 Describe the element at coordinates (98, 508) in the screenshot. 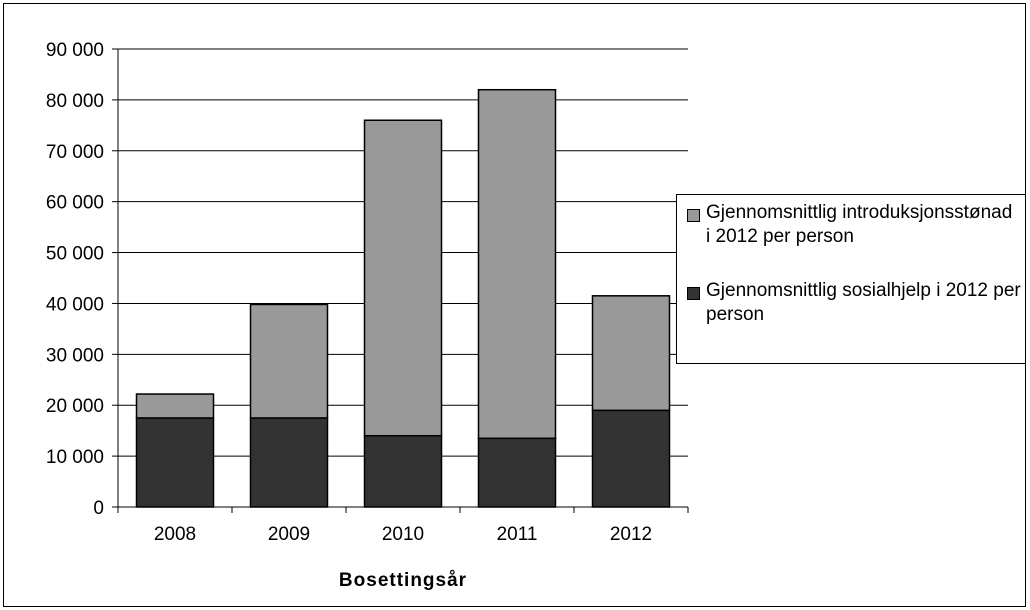

I see `y-tick-label: 0` at that location.